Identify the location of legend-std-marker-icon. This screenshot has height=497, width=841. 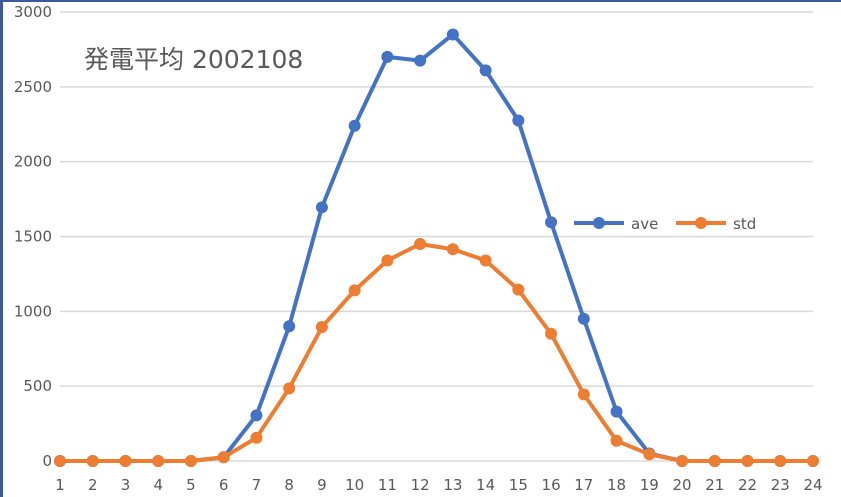
(701, 223).